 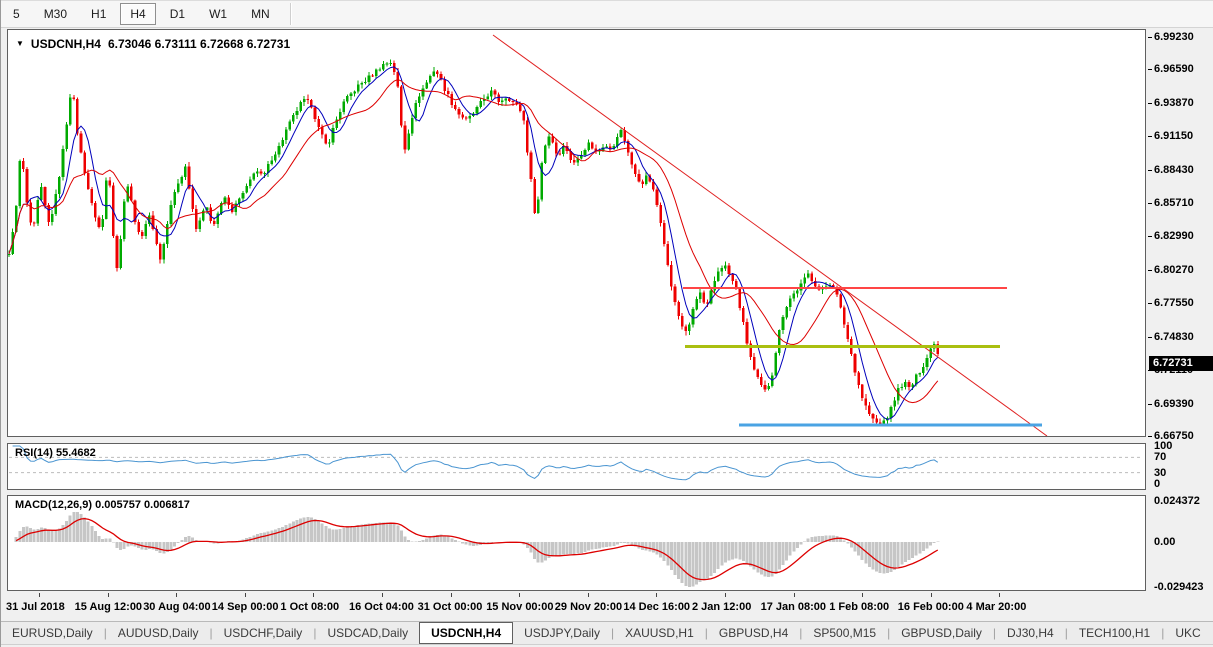 I want to click on price-axis-label: 6.80270, so click(x=1174, y=269).